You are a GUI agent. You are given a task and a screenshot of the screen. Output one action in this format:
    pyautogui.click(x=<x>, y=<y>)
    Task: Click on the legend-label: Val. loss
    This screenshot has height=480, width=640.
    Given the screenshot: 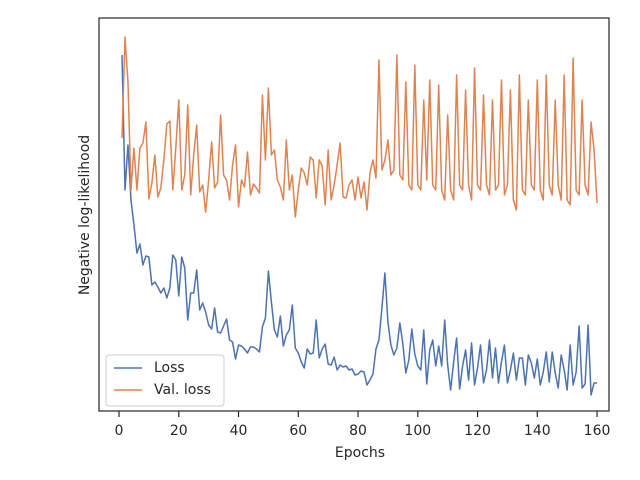 What is the action you would take?
    pyautogui.click(x=182, y=390)
    